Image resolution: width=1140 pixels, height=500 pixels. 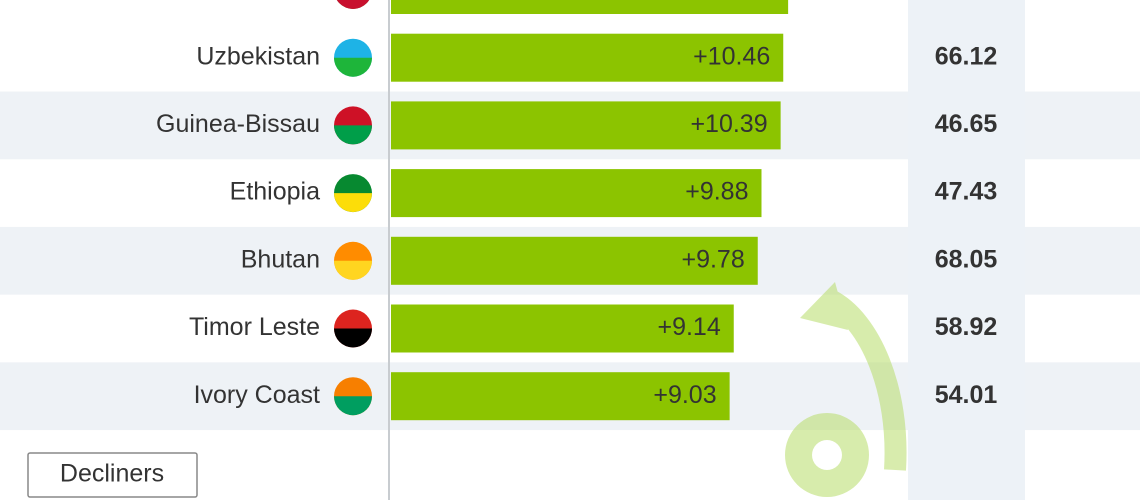 What do you see at coordinates (684, 395) in the screenshot?
I see `value-label: +9.03` at bounding box center [684, 395].